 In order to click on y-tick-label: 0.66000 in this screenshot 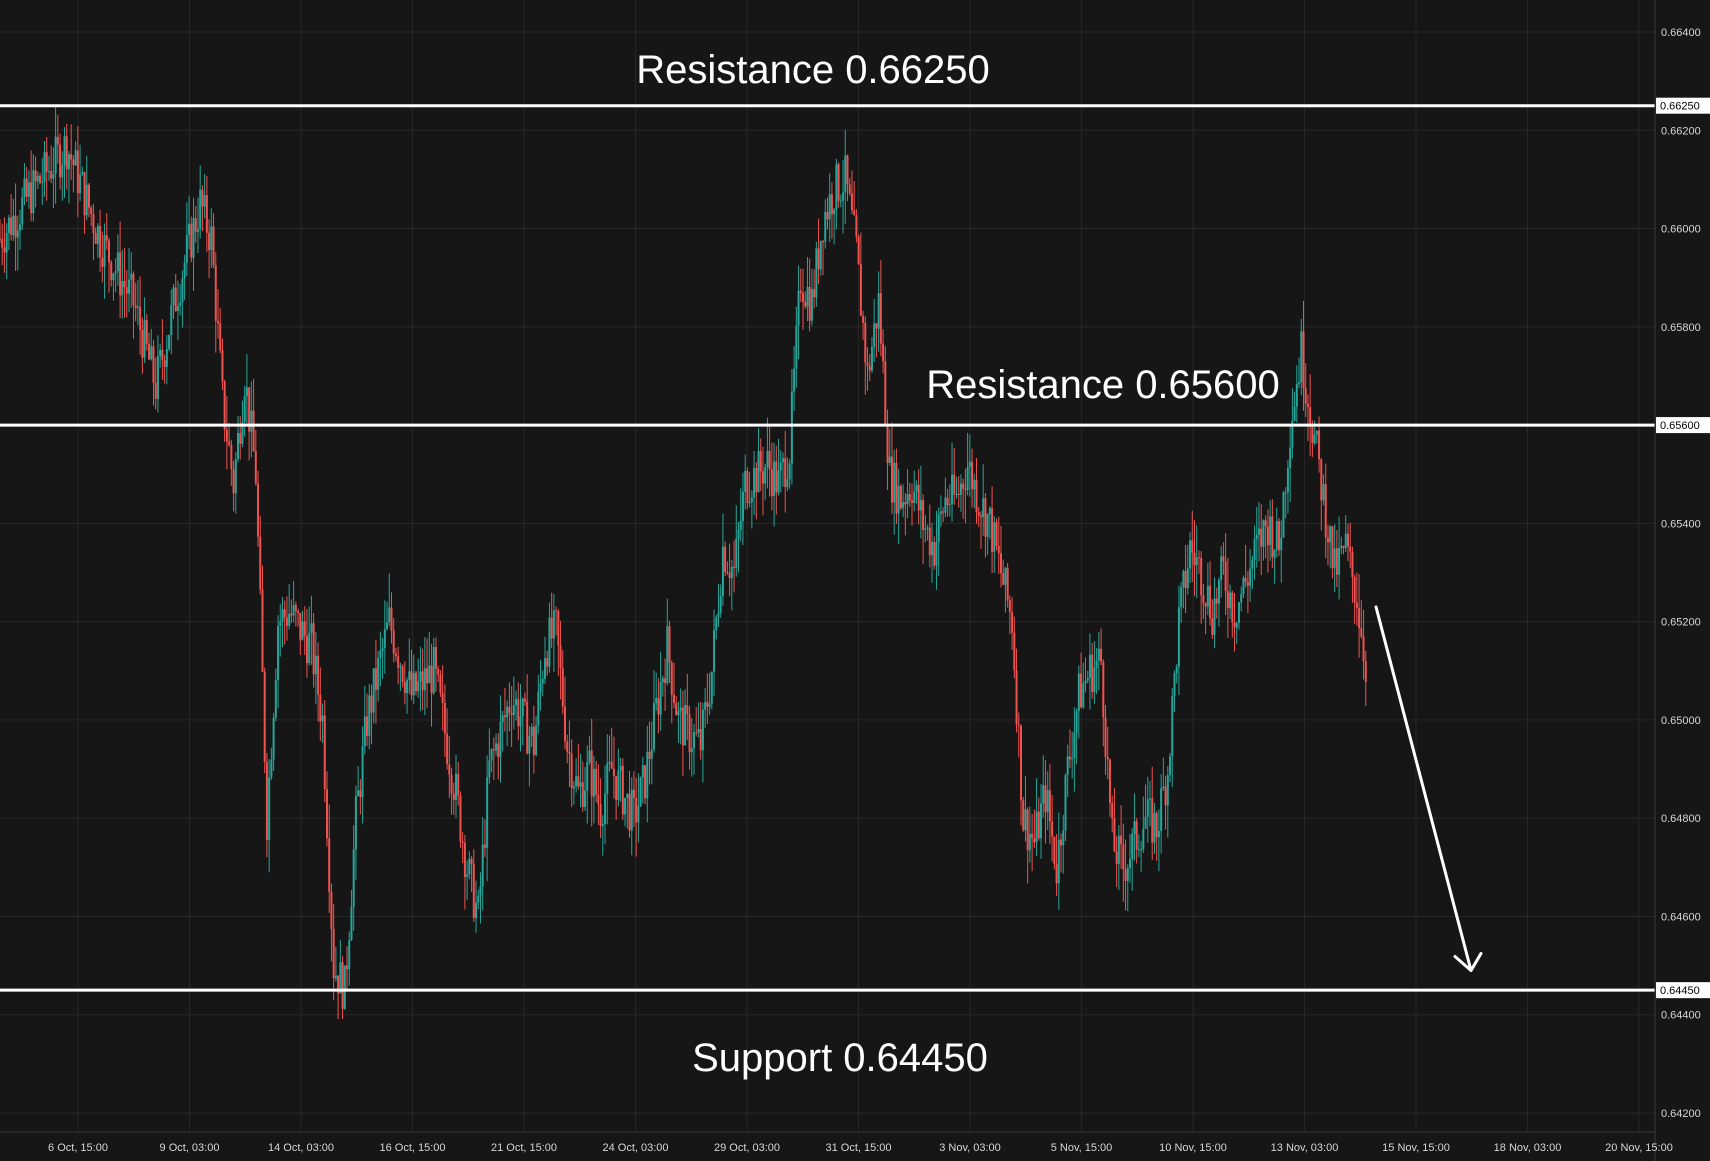, I will do `click(1681, 230)`.